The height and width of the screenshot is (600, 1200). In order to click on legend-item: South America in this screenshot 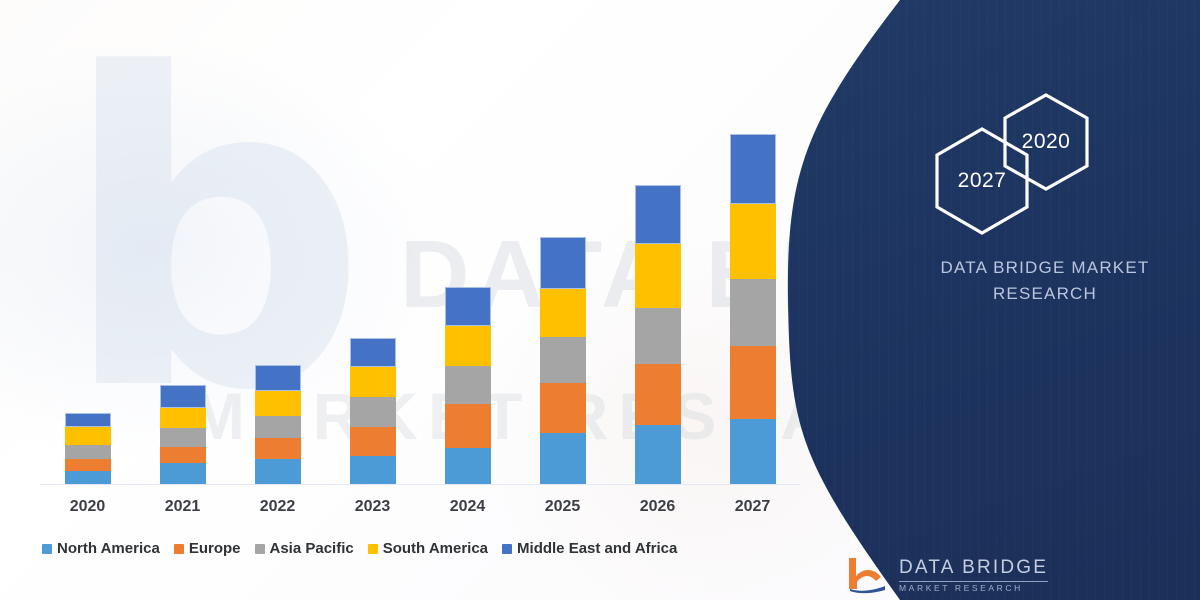, I will do `click(428, 548)`.